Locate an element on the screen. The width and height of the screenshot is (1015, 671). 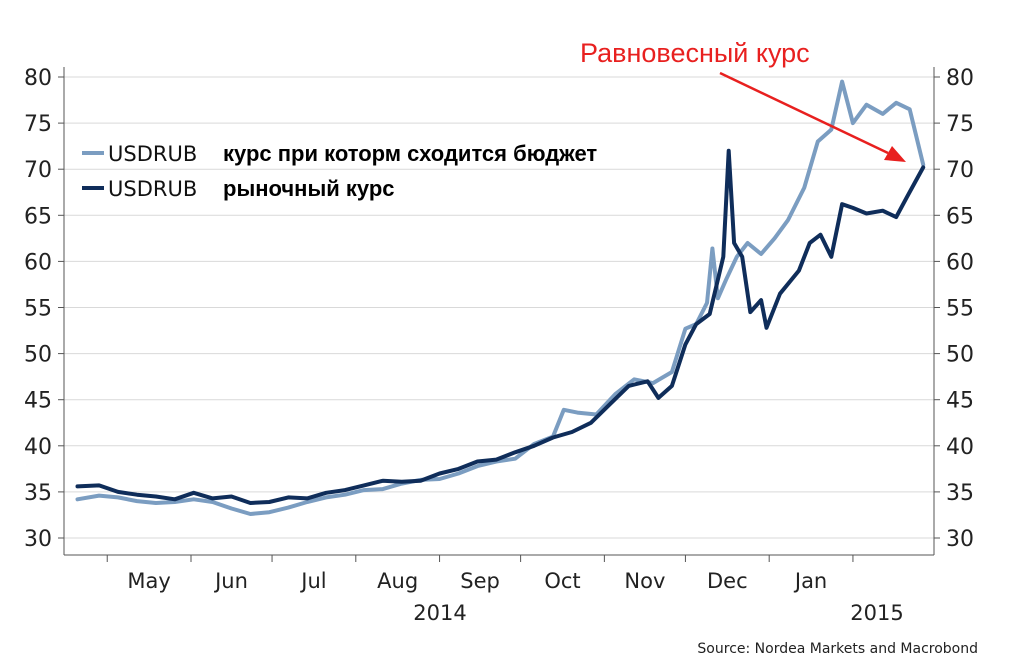
x-tick-nov: Nov is located at coordinates (644, 581).